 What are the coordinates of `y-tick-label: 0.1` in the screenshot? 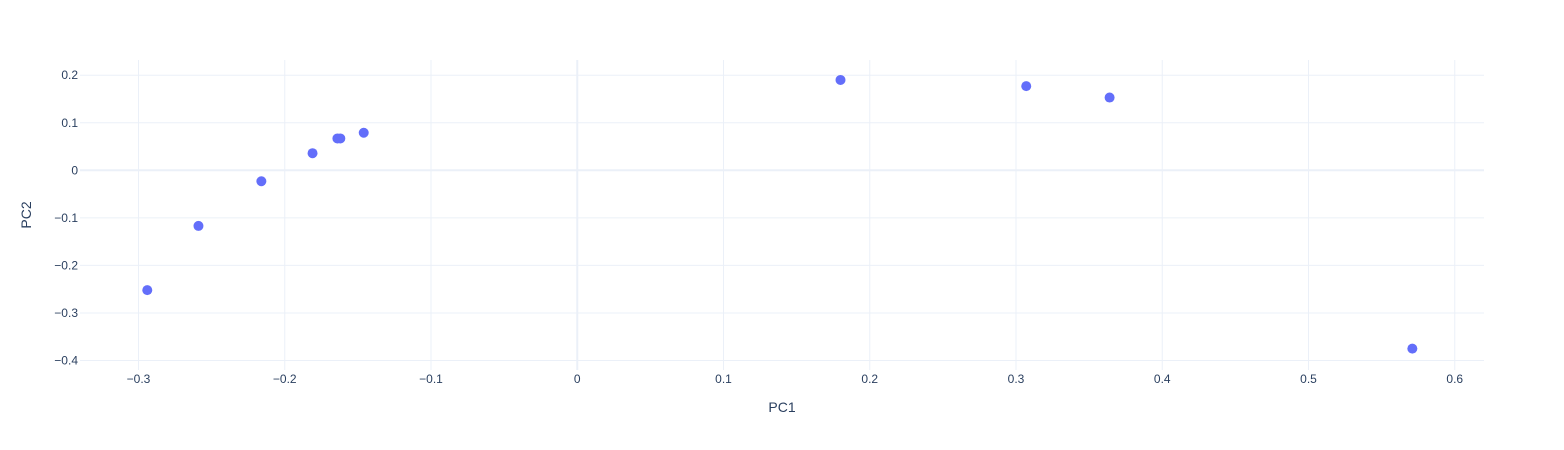 It's located at (69, 123).